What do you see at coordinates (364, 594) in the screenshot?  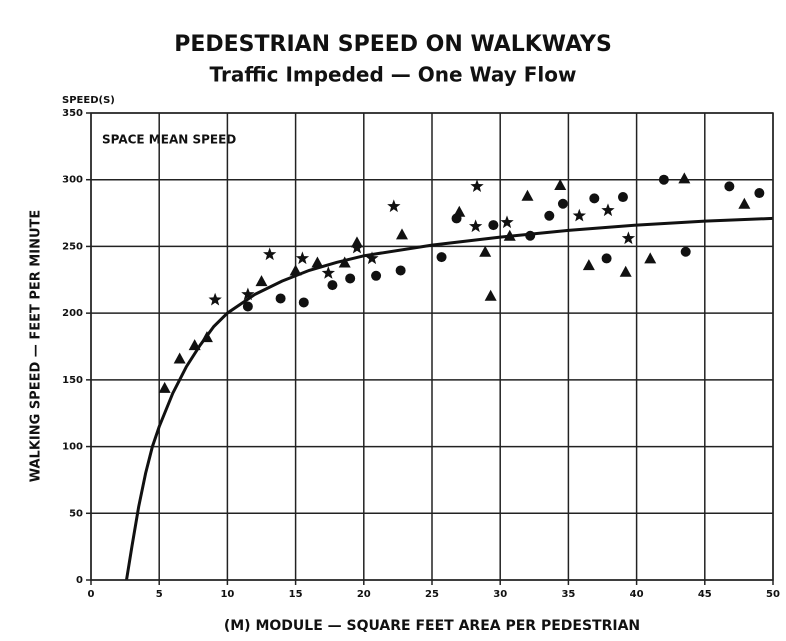 I see `x-tick-label: 20` at bounding box center [364, 594].